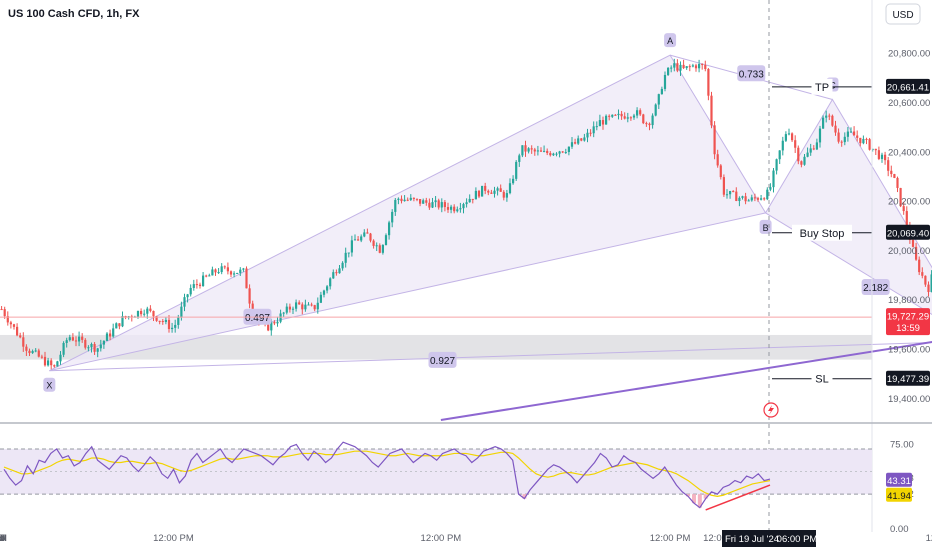 The height and width of the screenshot is (550, 932). Describe the element at coordinates (766, 228) in the screenshot. I see `pattern-point-b: B` at that location.